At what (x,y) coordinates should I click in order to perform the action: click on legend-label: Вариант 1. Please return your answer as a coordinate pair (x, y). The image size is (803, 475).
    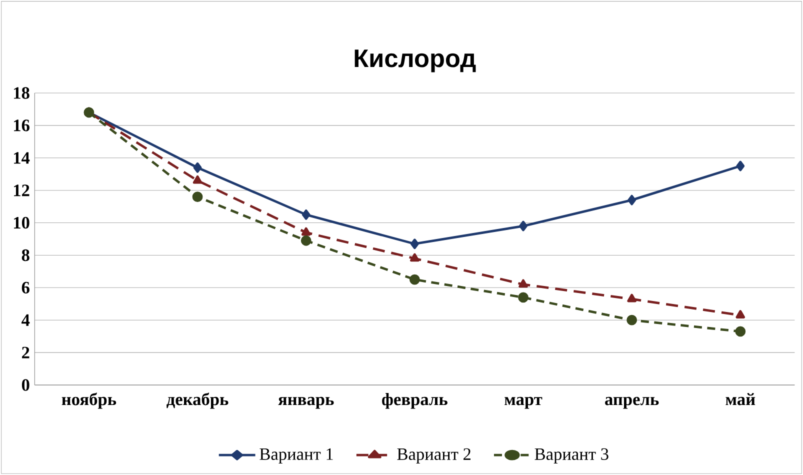
    Looking at the image, I should click on (296, 456).